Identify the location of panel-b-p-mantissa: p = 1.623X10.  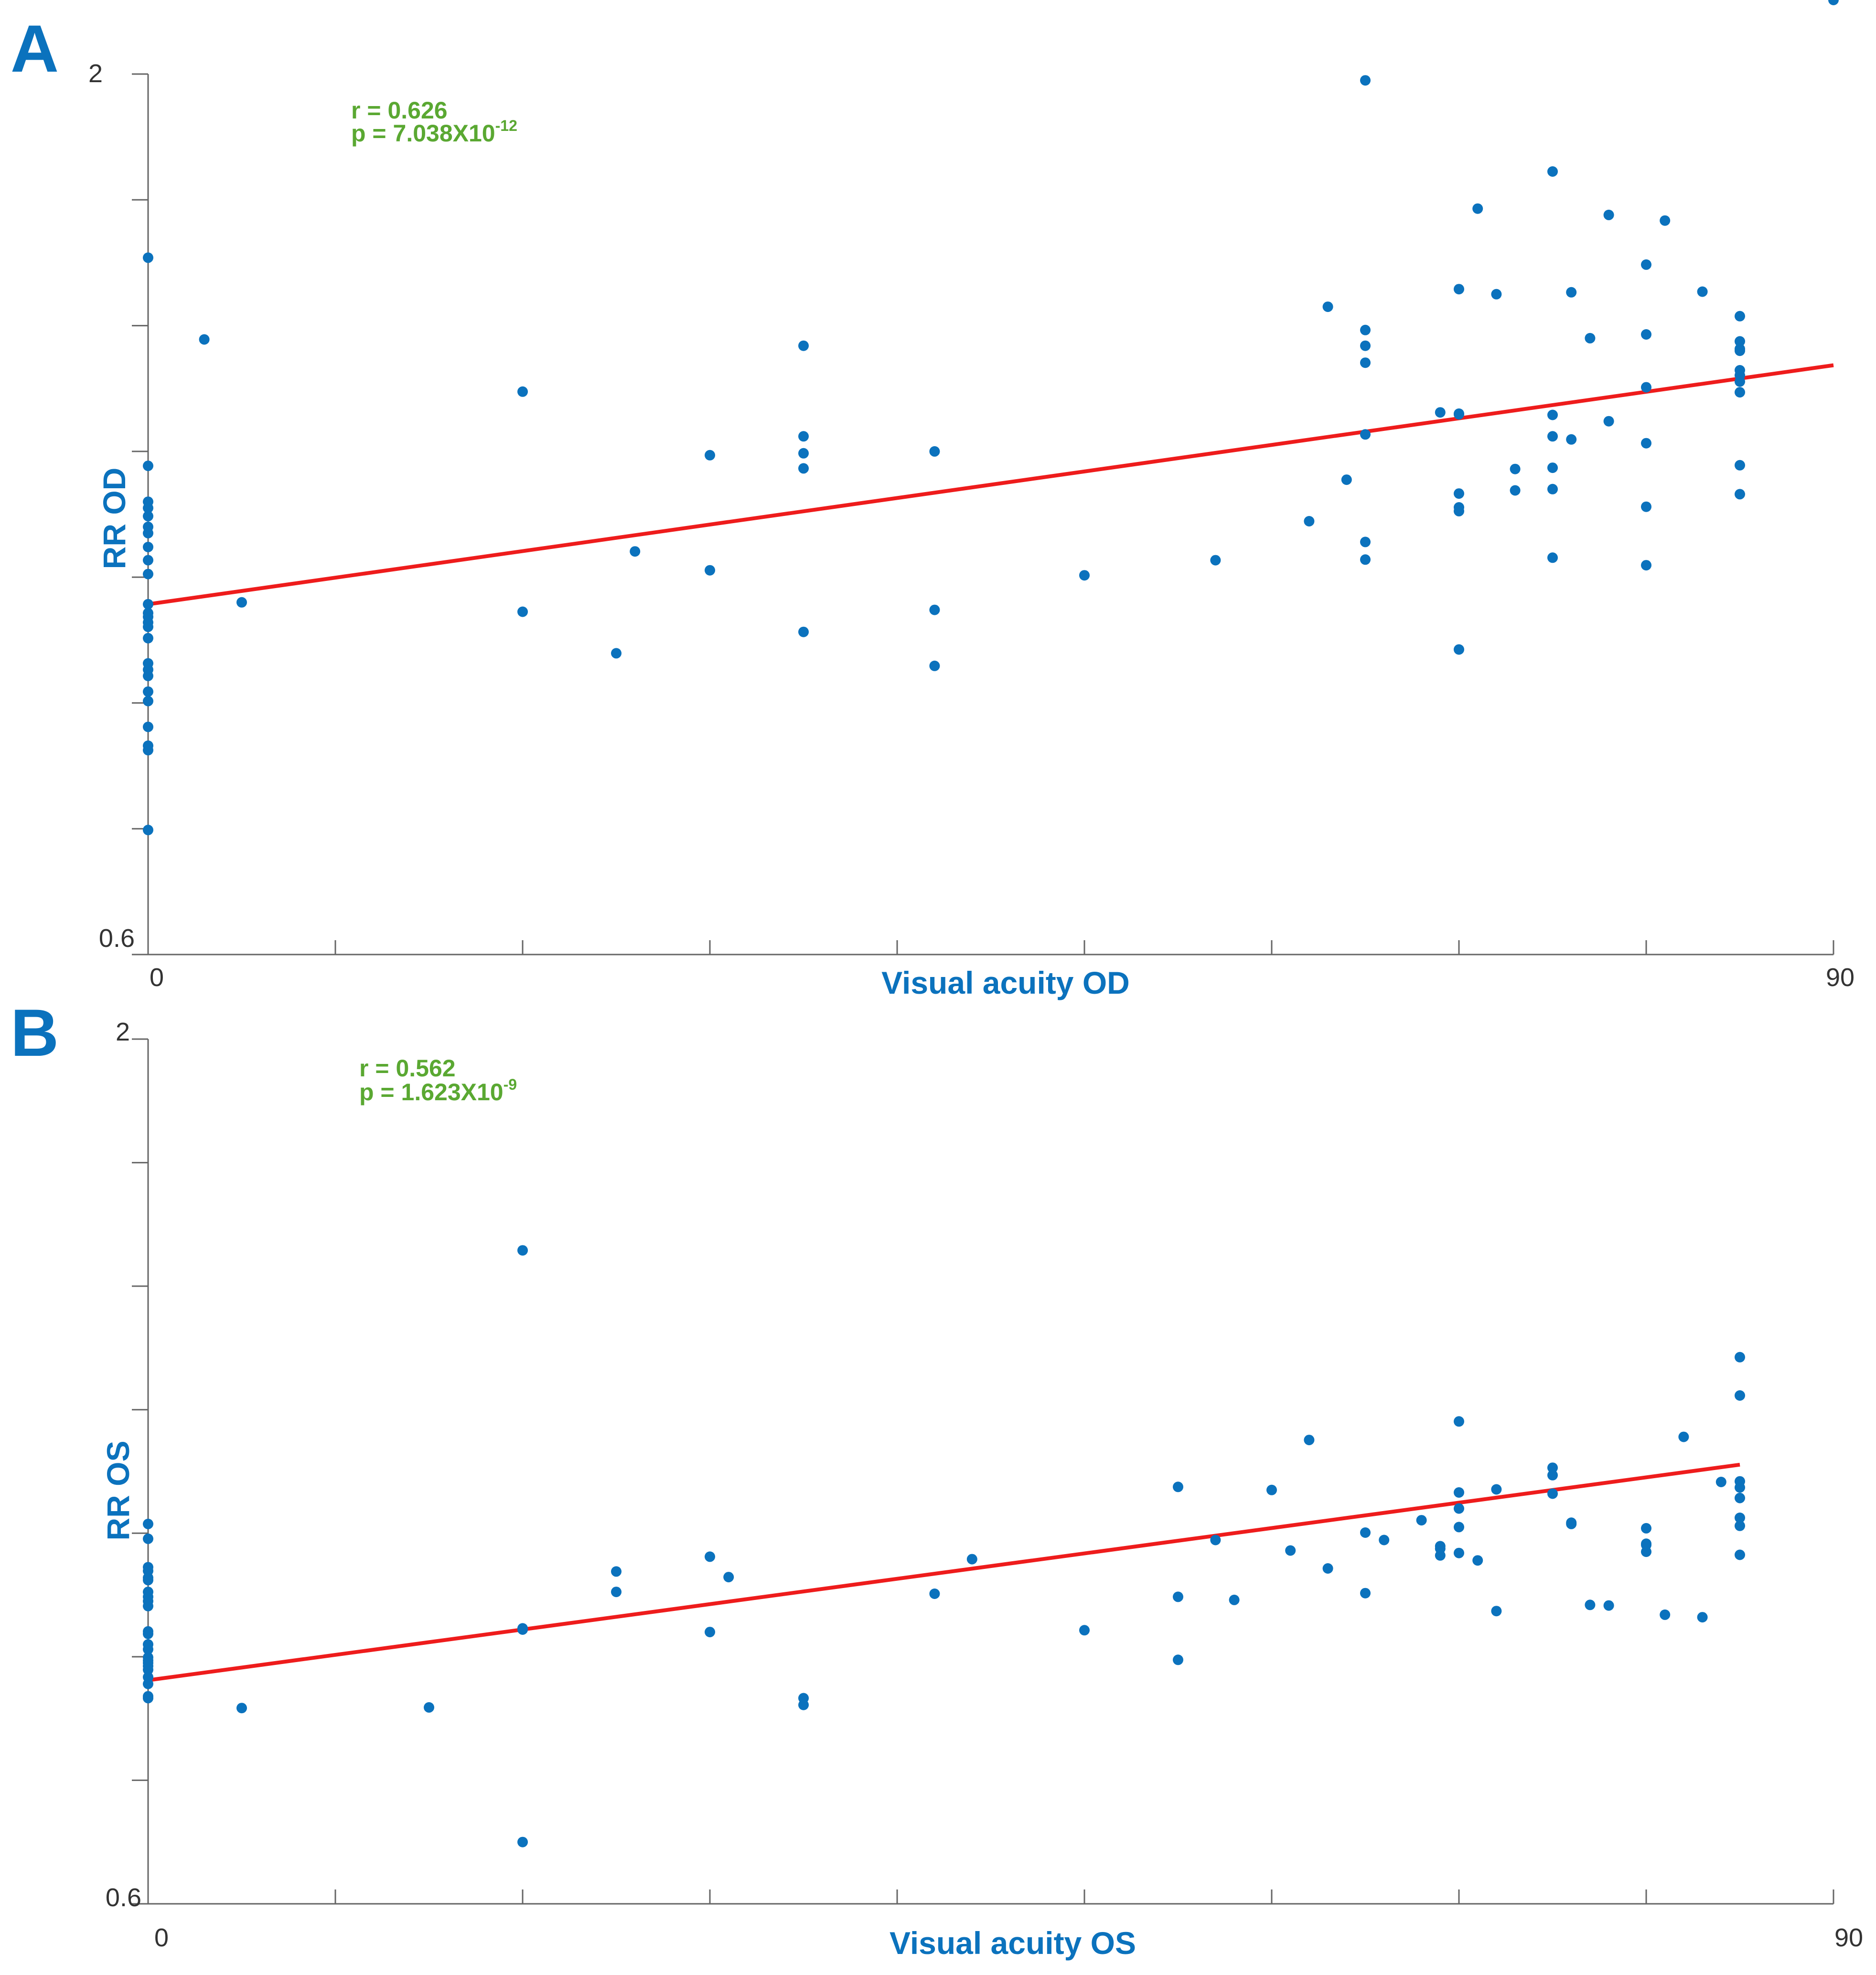
(431, 1092).